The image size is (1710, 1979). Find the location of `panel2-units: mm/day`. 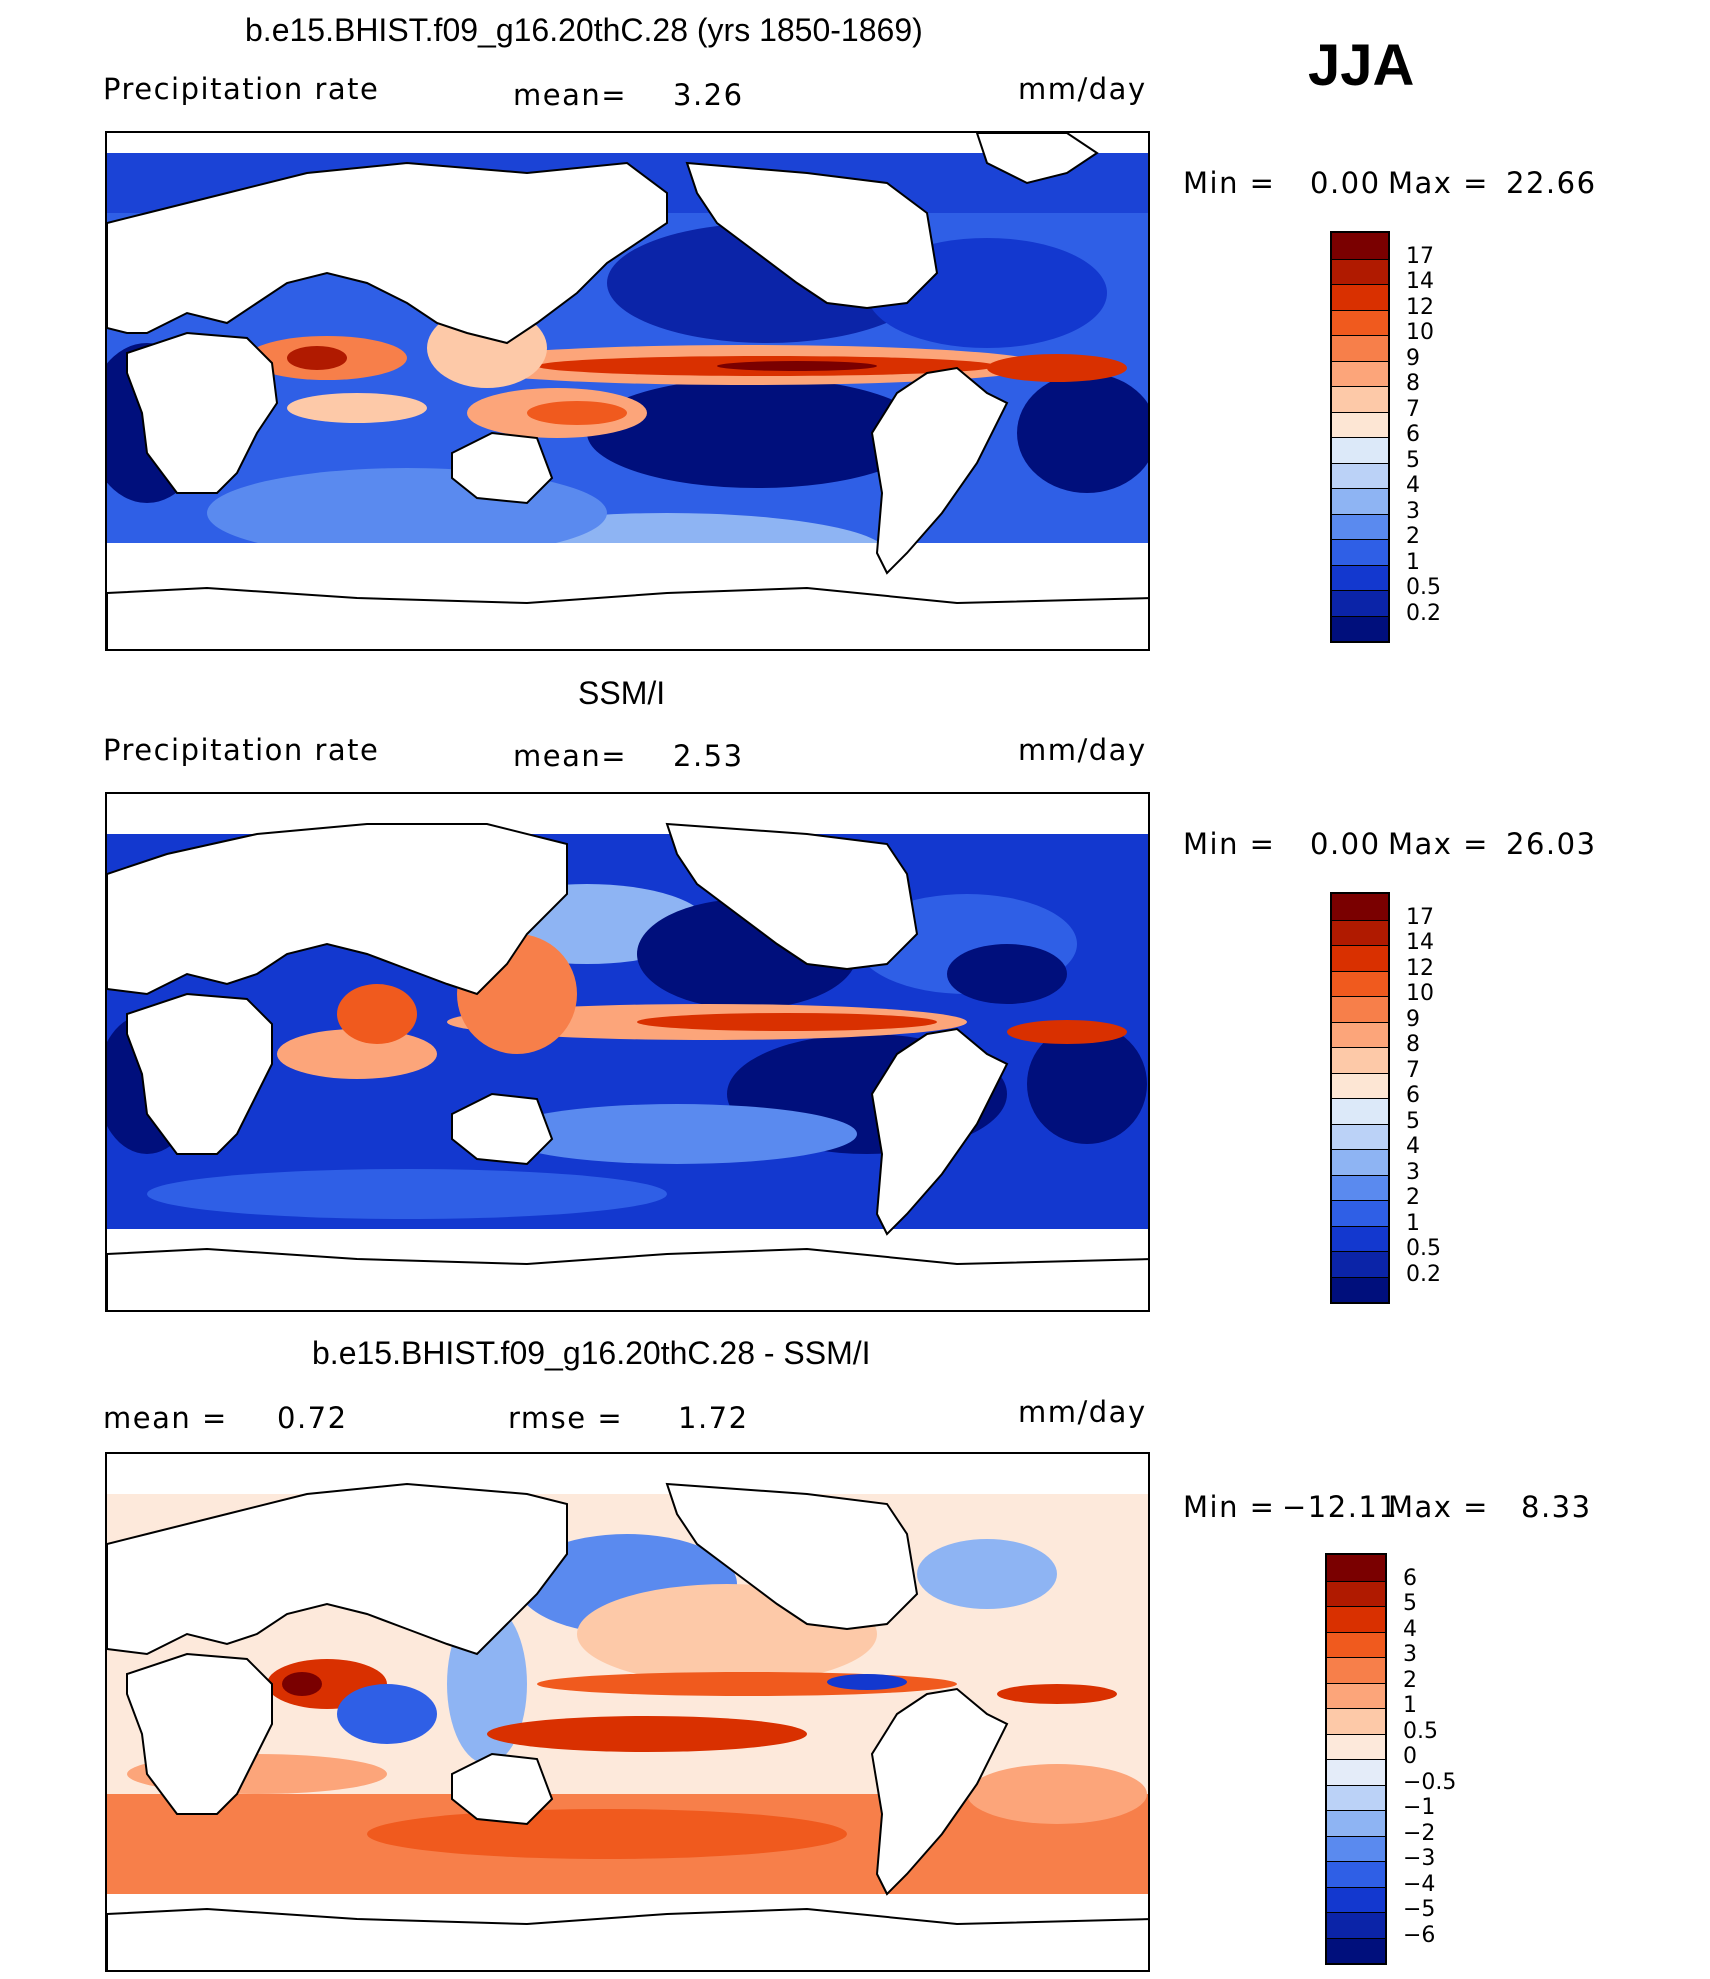

panel2-units: mm/day is located at coordinates (1082, 750).